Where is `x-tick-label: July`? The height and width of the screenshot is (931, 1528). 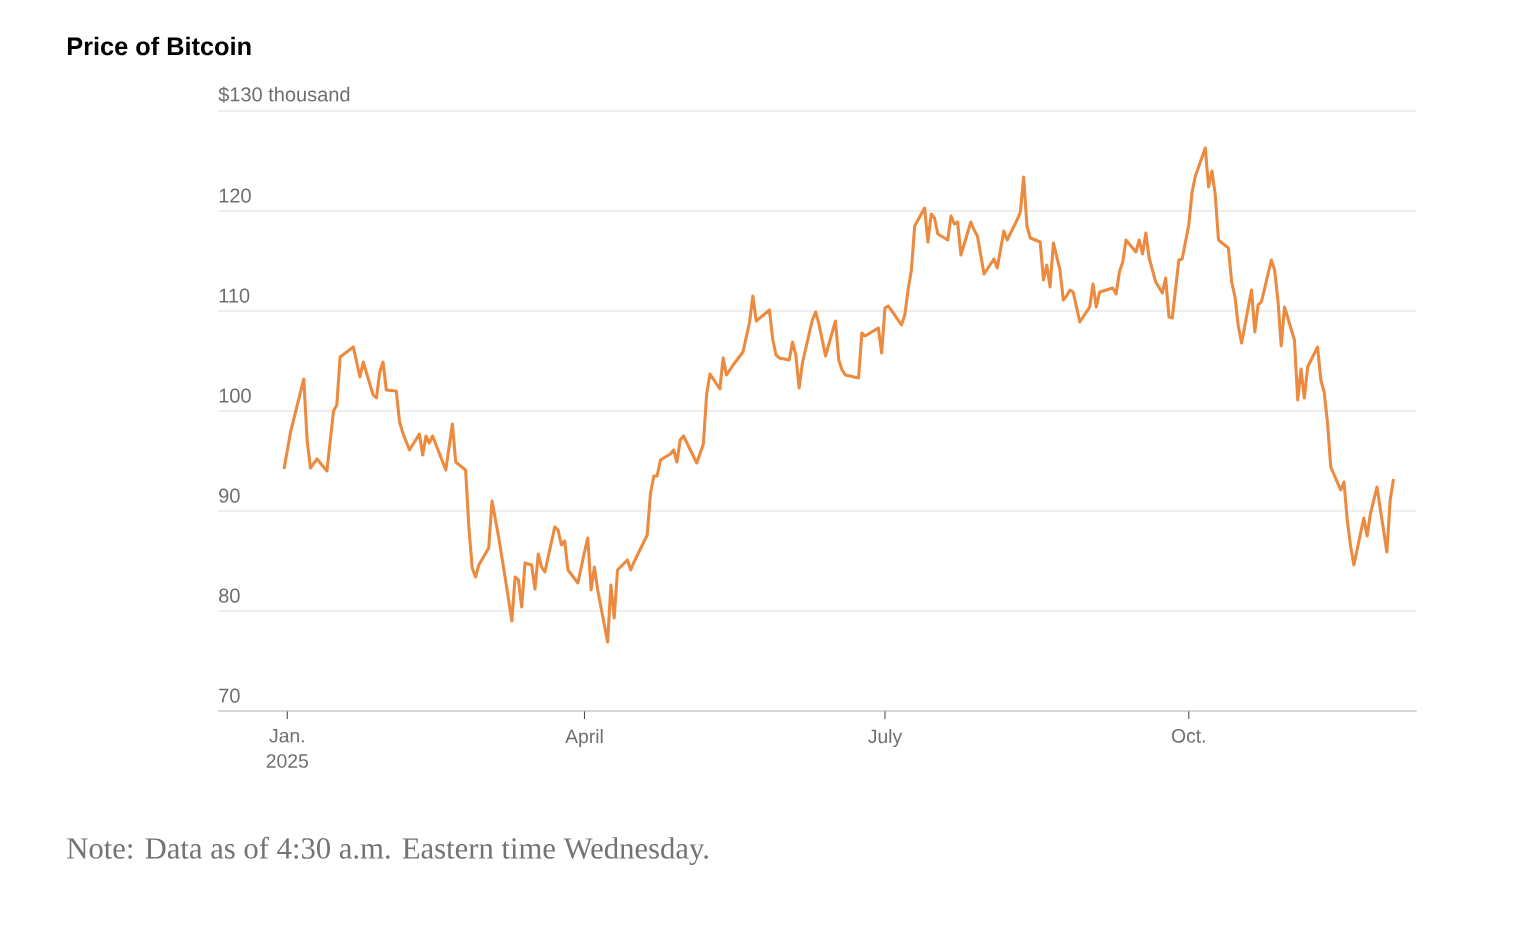 x-tick-label: July is located at coordinates (885, 738).